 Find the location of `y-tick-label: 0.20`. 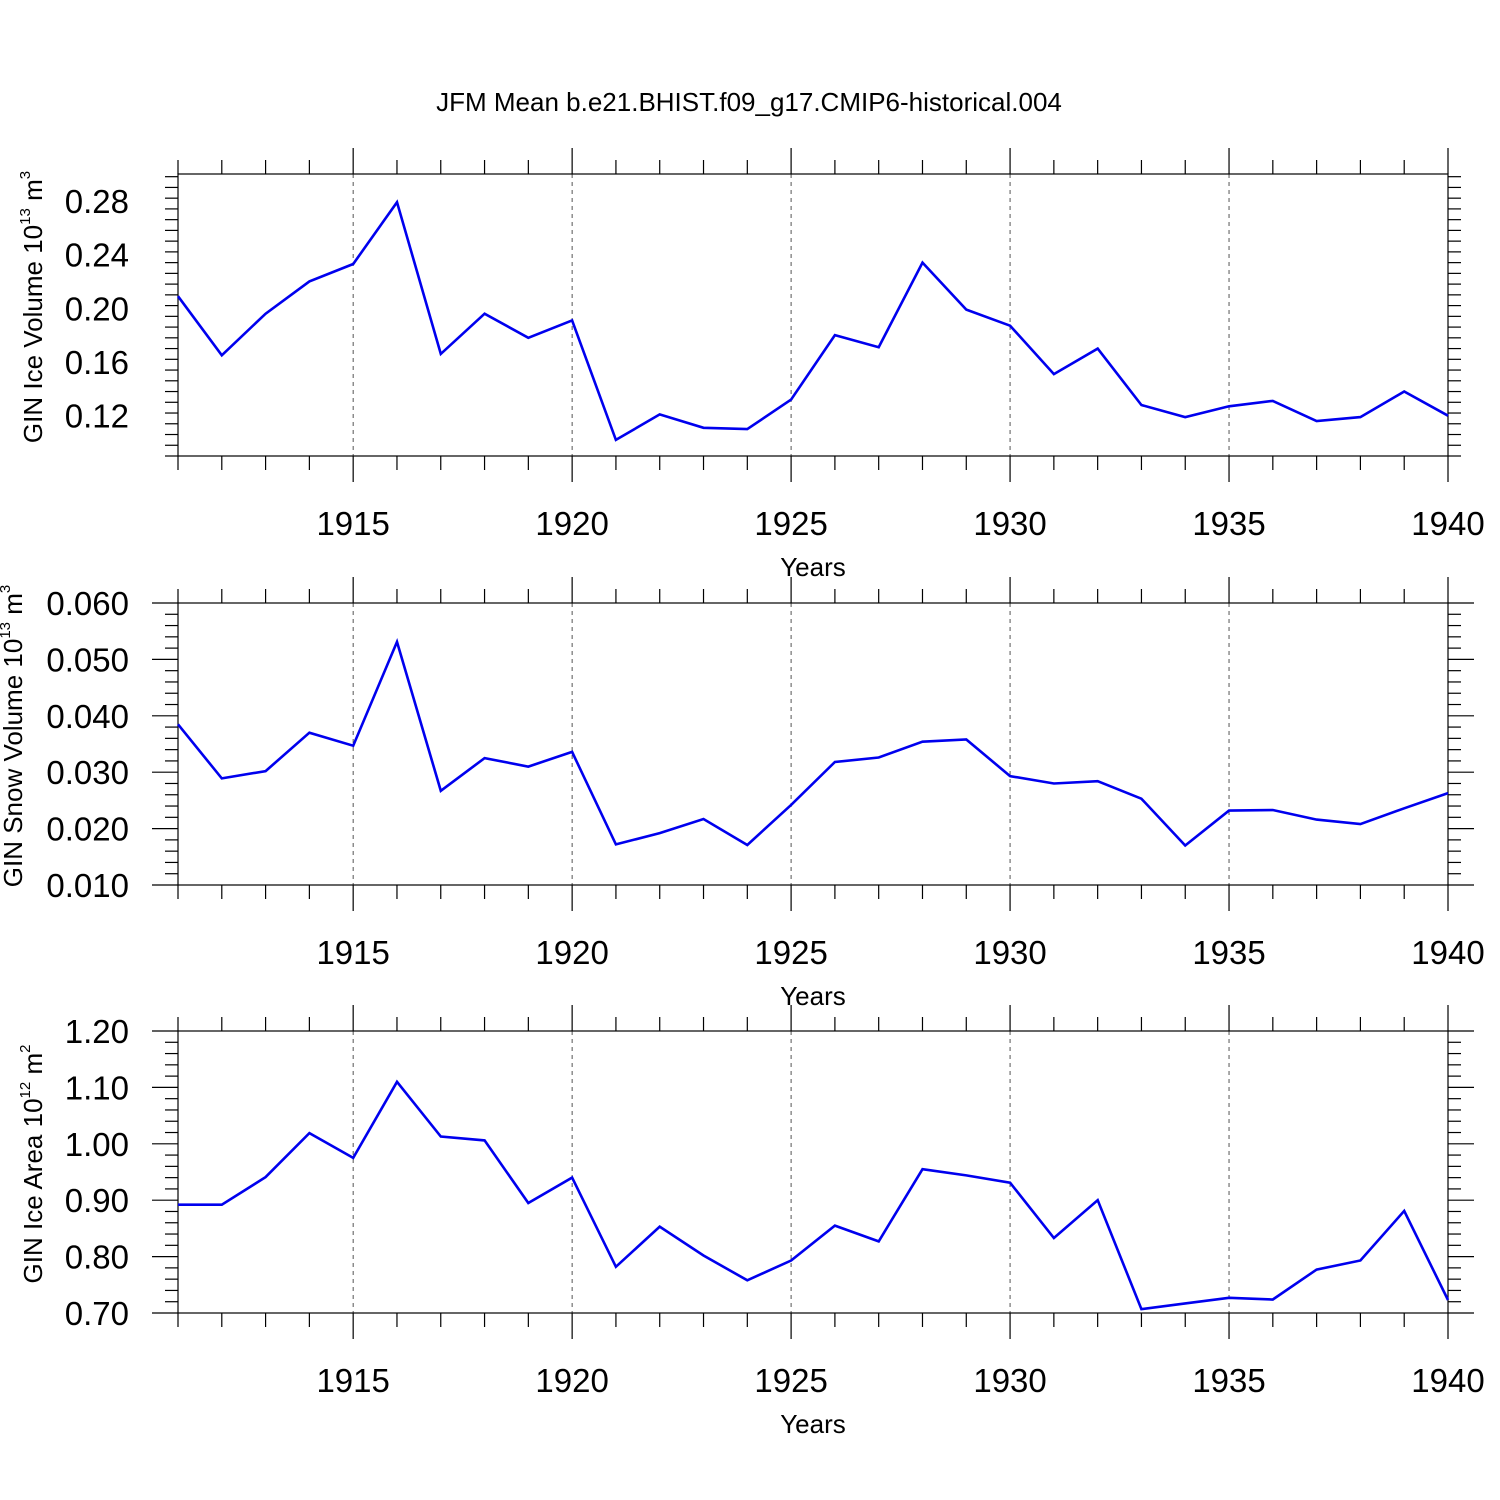

y-tick-label: 0.20 is located at coordinates (97, 308).